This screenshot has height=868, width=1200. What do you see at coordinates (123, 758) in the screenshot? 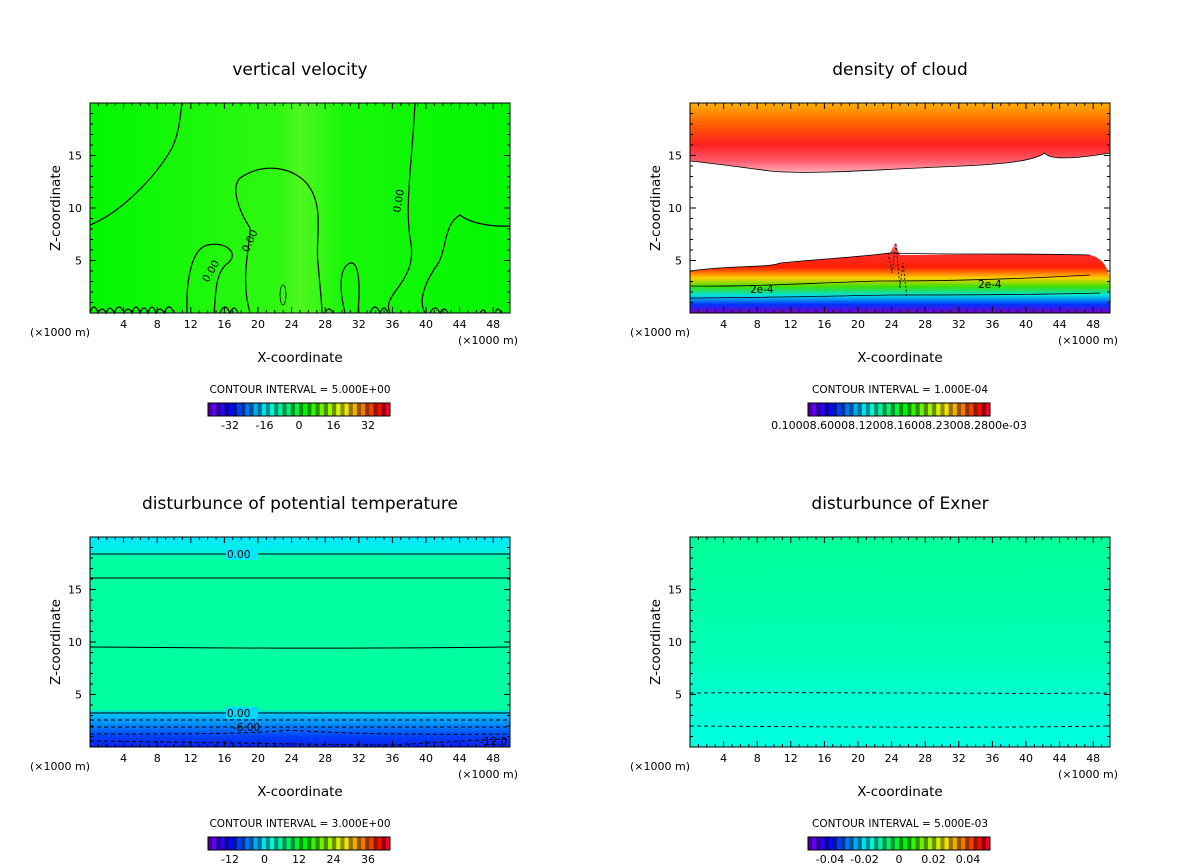
I see `x-tick-label: 4` at bounding box center [123, 758].